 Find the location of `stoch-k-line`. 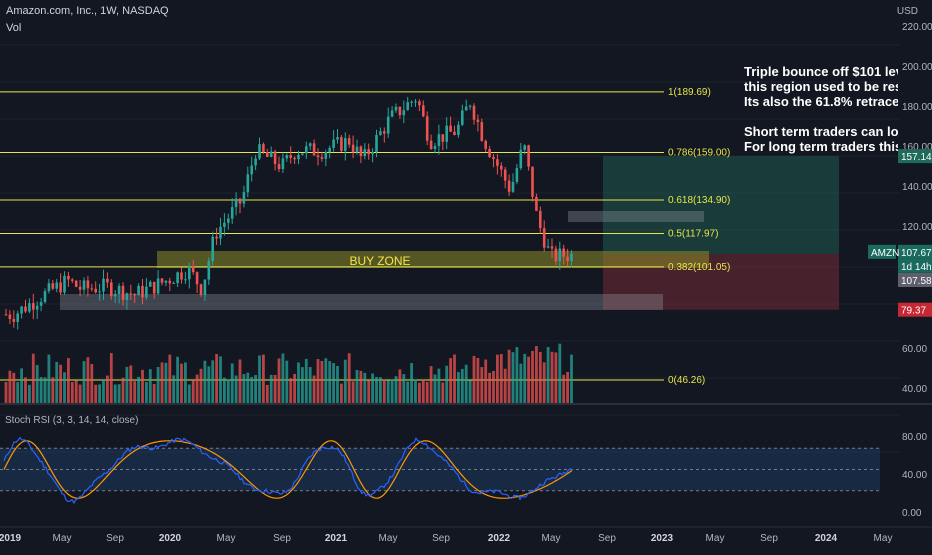

stoch-k-line is located at coordinates (288, 470).